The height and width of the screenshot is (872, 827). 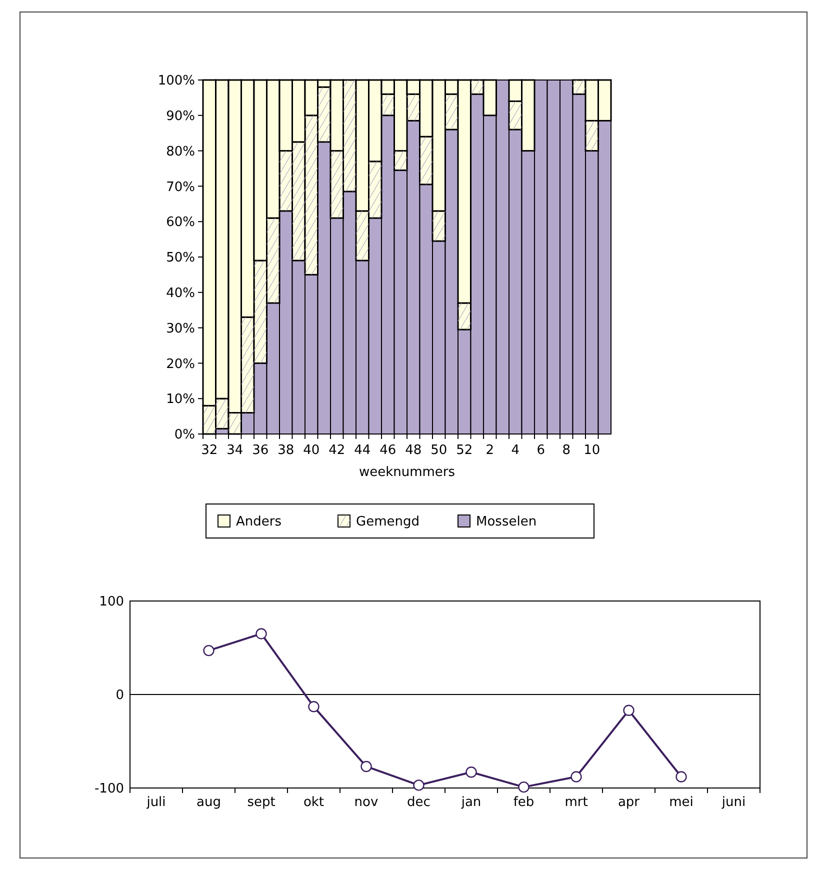 I want to click on x-tick-label: feb, so click(x=523, y=802).